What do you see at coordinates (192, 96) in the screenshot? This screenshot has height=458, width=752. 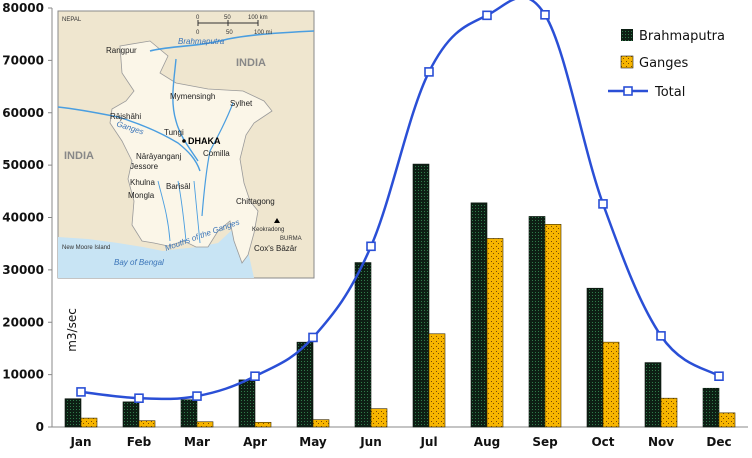 I see `map-city-mymensingh: Mymensingh` at bounding box center [192, 96].